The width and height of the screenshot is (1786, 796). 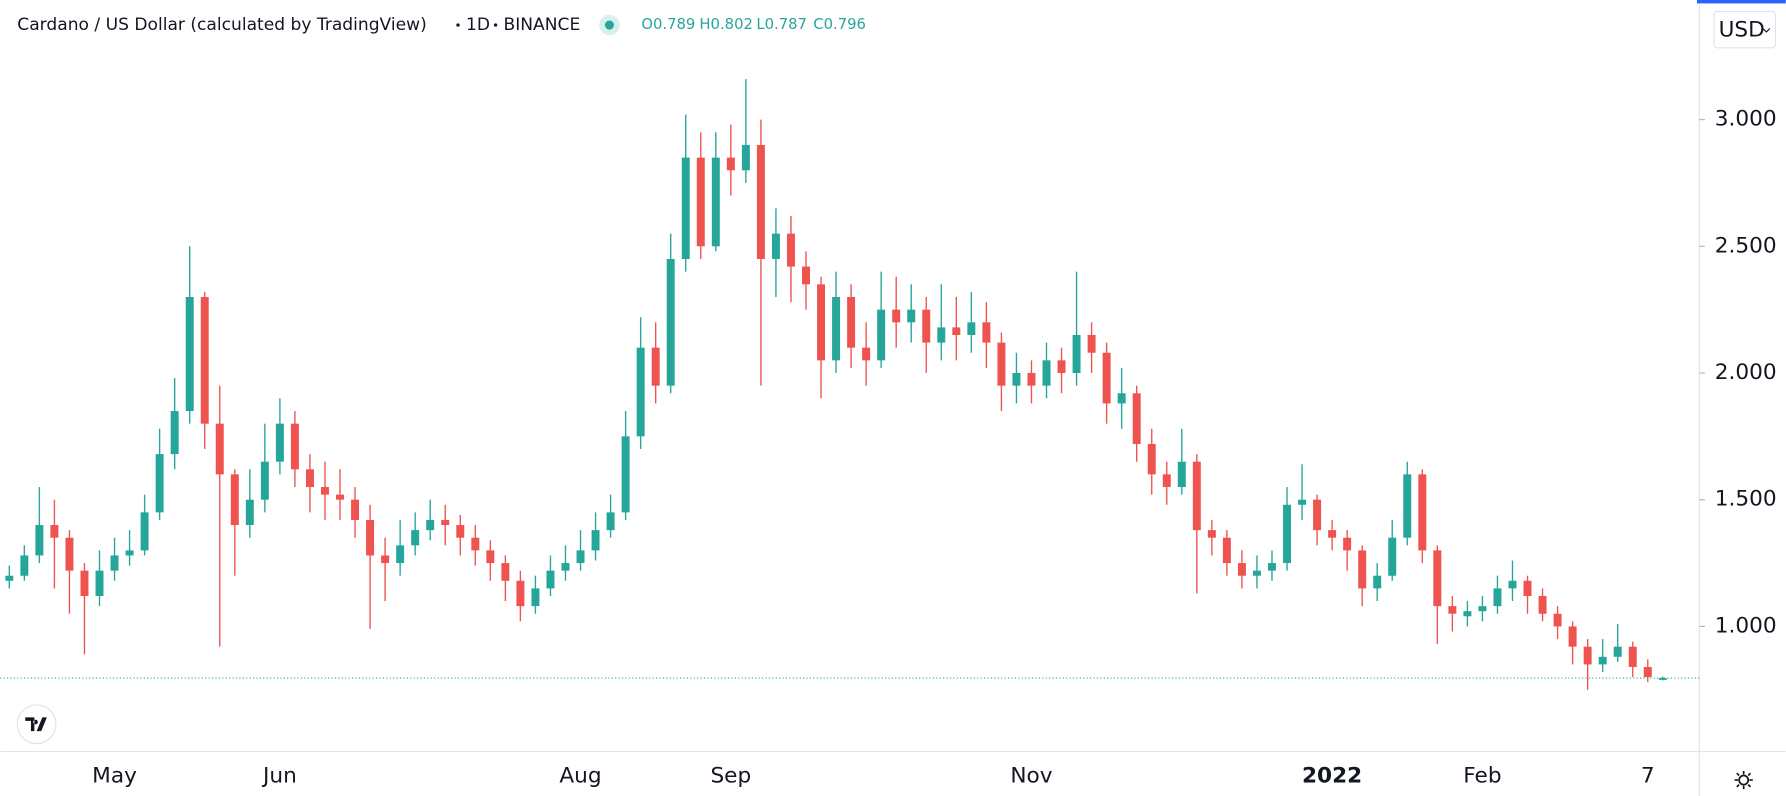 What do you see at coordinates (1332, 776) in the screenshot?
I see `x-tick-label: 2022` at bounding box center [1332, 776].